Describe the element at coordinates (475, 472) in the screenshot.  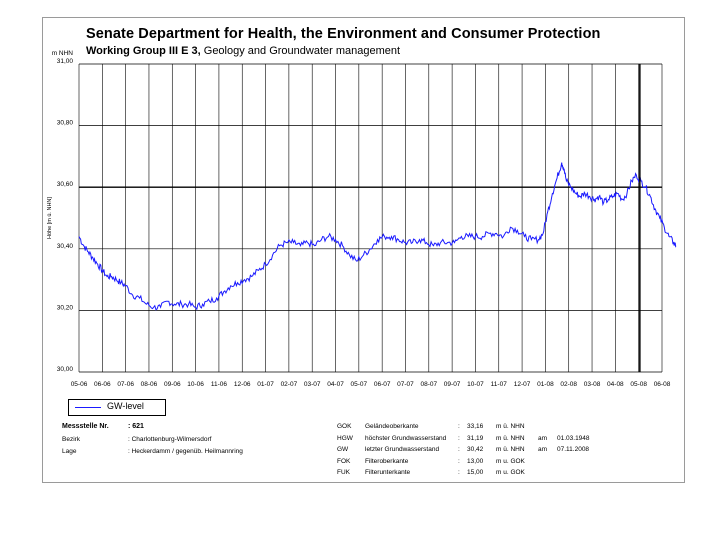
I see `param-value: 15,00` at that location.